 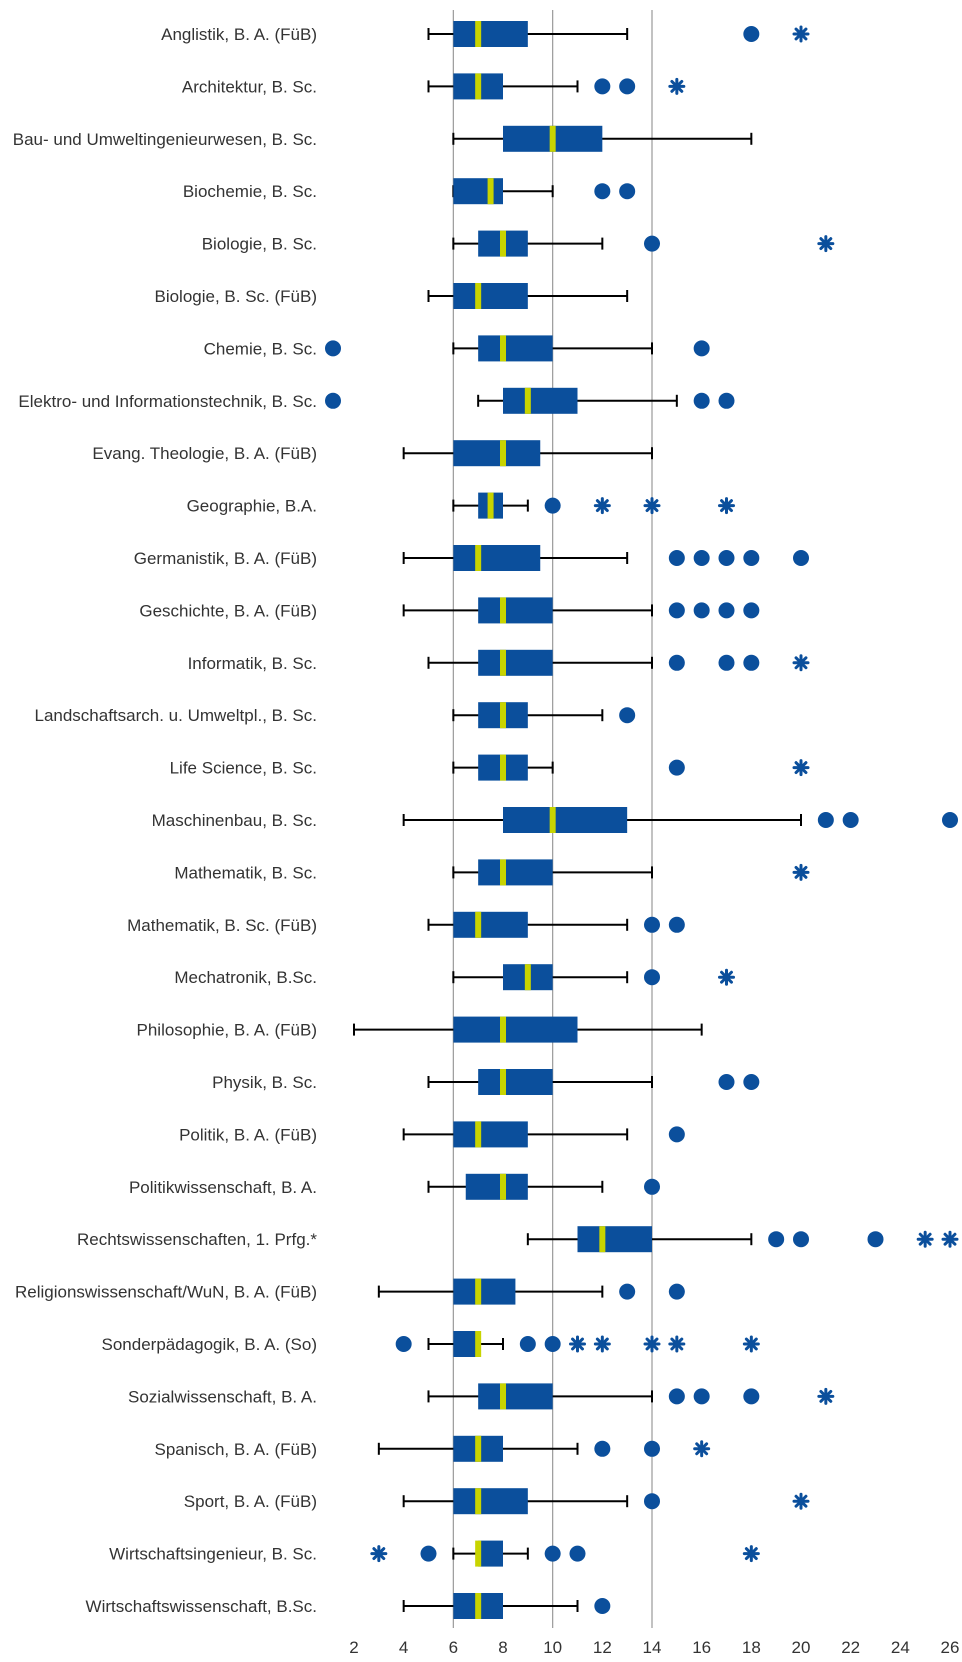 What do you see at coordinates (403, 1647) in the screenshot?
I see `x-tick-label: 4` at bounding box center [403, 1647].